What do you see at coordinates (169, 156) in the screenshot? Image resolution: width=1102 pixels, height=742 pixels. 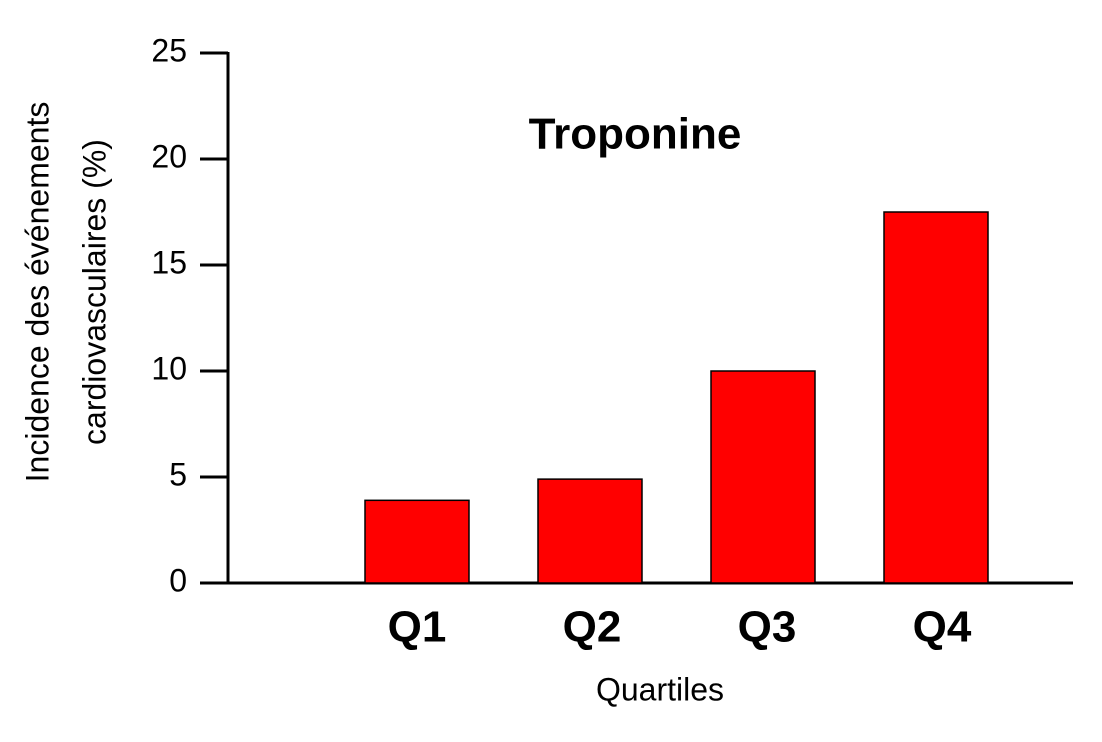 I see `y-tick-label: 20` at bounding box center [169, 156].